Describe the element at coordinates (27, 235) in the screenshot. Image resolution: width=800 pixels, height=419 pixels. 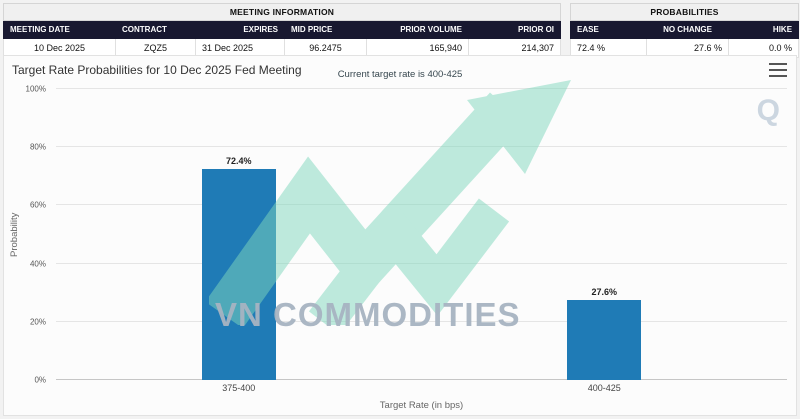
I see `y-axis-ticks: 0% 20% 40% 60% 80% 100%` at that location.